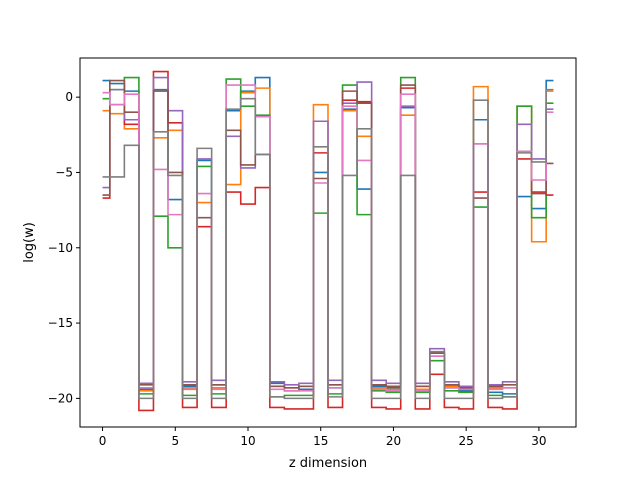 This screenshot has width=640, height=484. What do you see at coordinates (247, 441) in the screenshot?
I see `x-tick-label: 10` at bounding box center [247, 441].